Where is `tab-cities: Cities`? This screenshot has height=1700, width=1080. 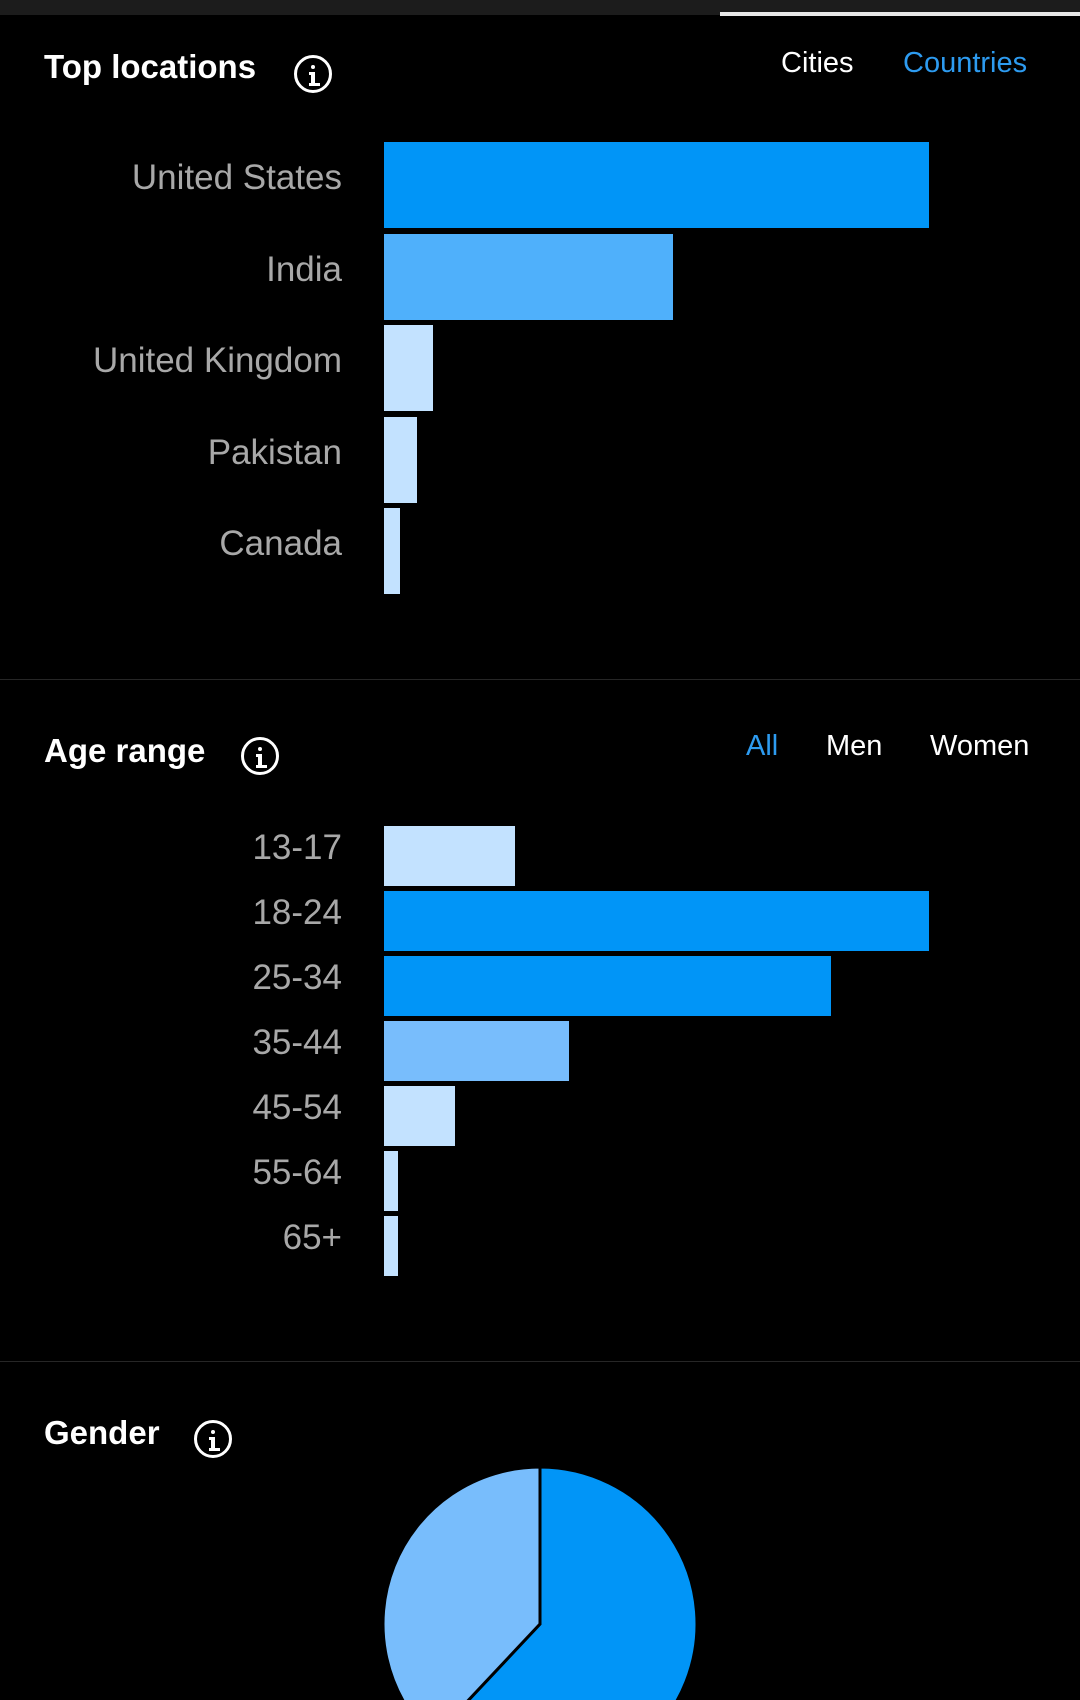
tab-cities: Cities is located at coordinates (817, 63).